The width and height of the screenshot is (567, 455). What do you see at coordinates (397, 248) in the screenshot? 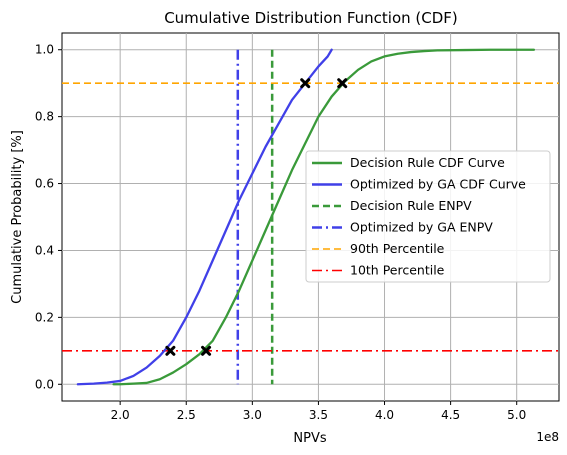
I see `legend-label: 90th Percentile` at bounding box center [397, 248].